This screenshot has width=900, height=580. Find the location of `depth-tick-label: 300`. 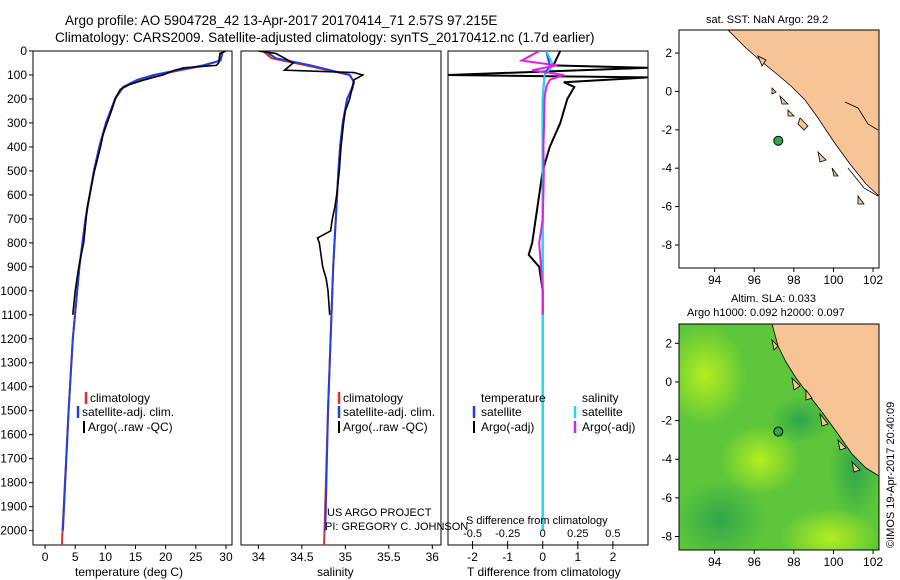

depth-tick-label: 300 is located at coordinates (17, 123).